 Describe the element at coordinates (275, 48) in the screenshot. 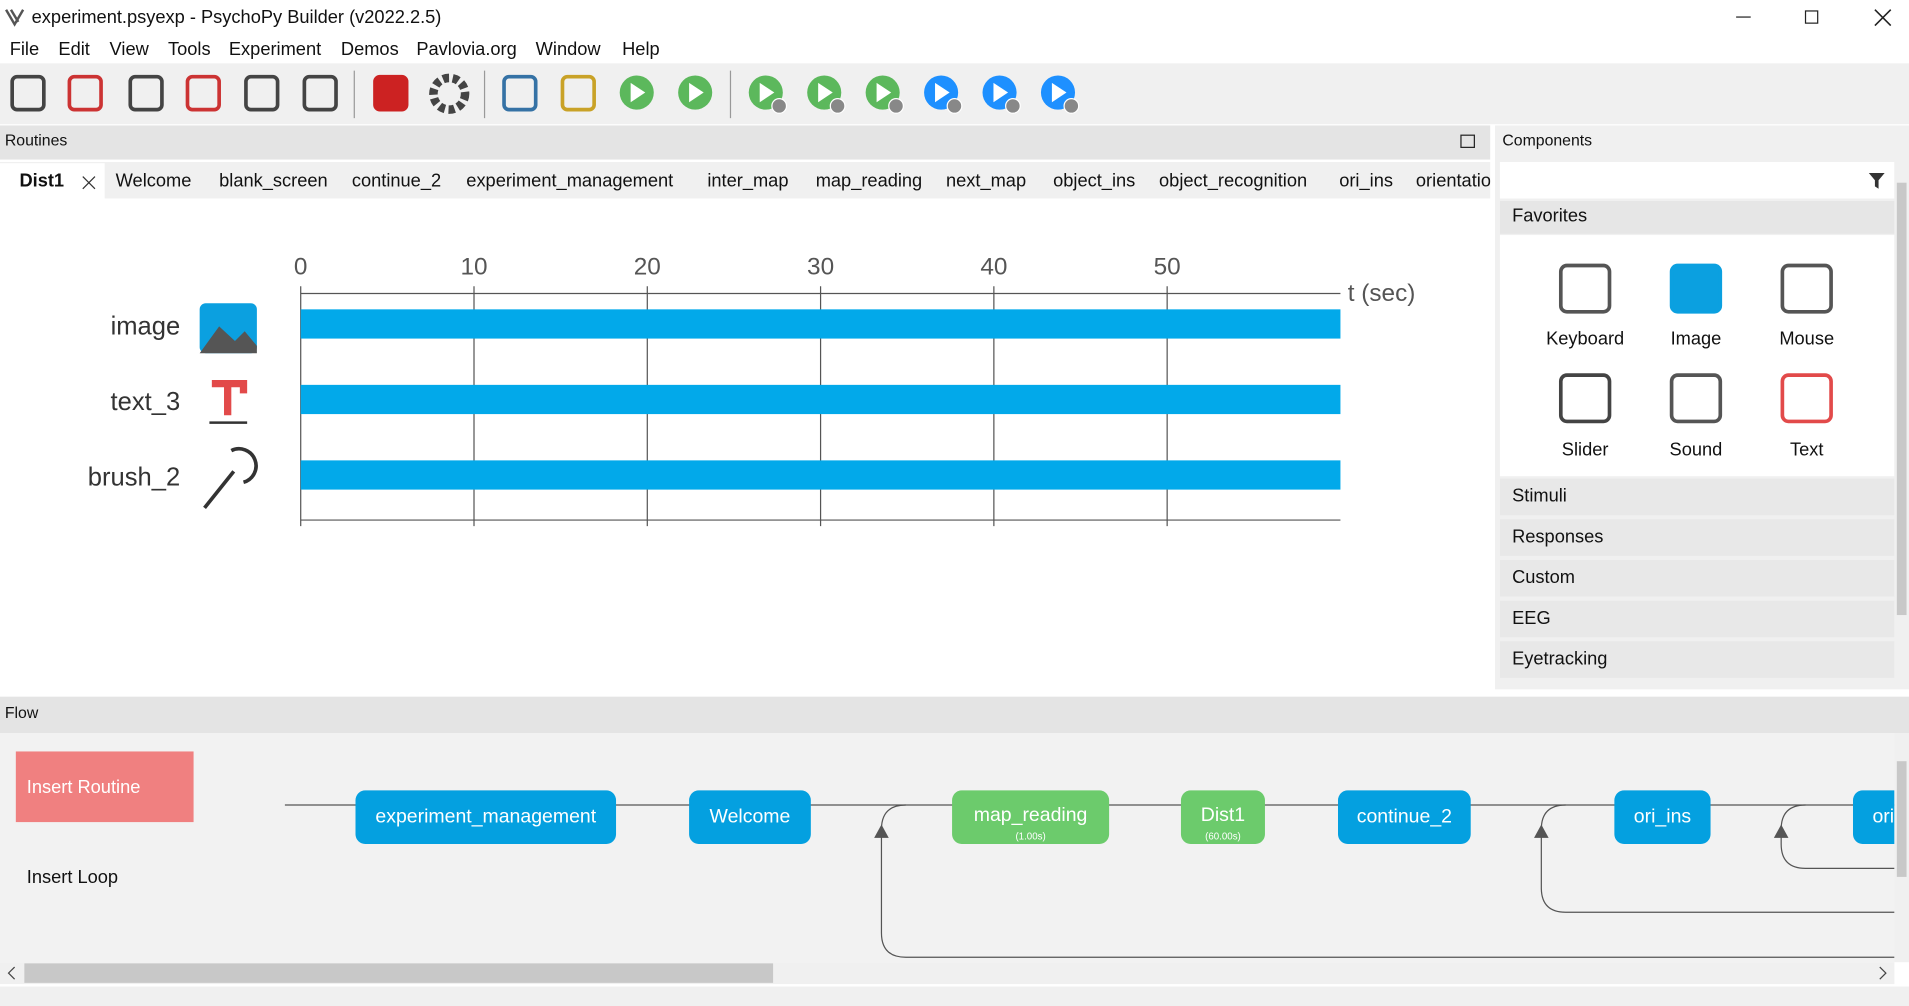

I see `menu-item: Experiment` at that location.